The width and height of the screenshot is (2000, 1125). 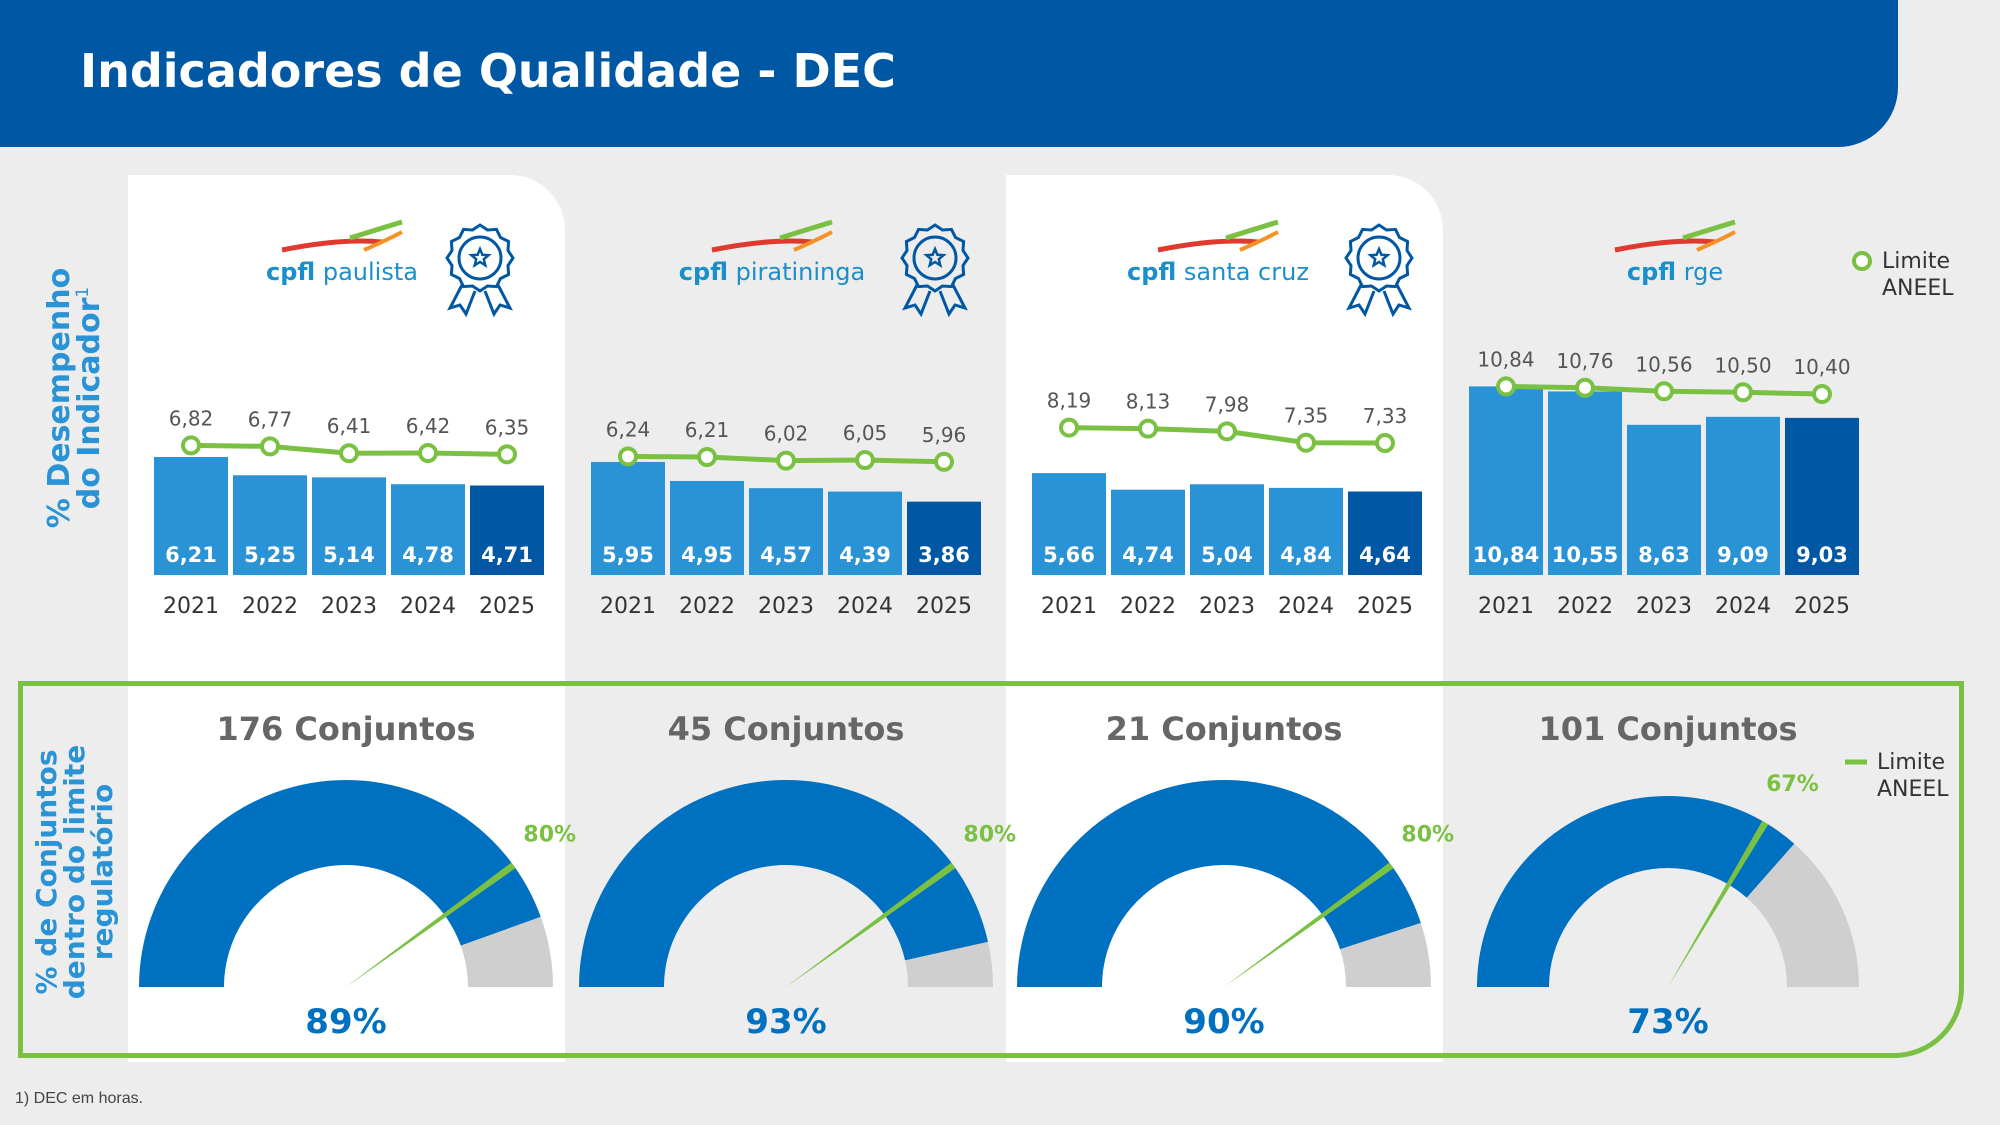 I want to click on limit-value-label: 10,76, so click(x=1584, y=361).